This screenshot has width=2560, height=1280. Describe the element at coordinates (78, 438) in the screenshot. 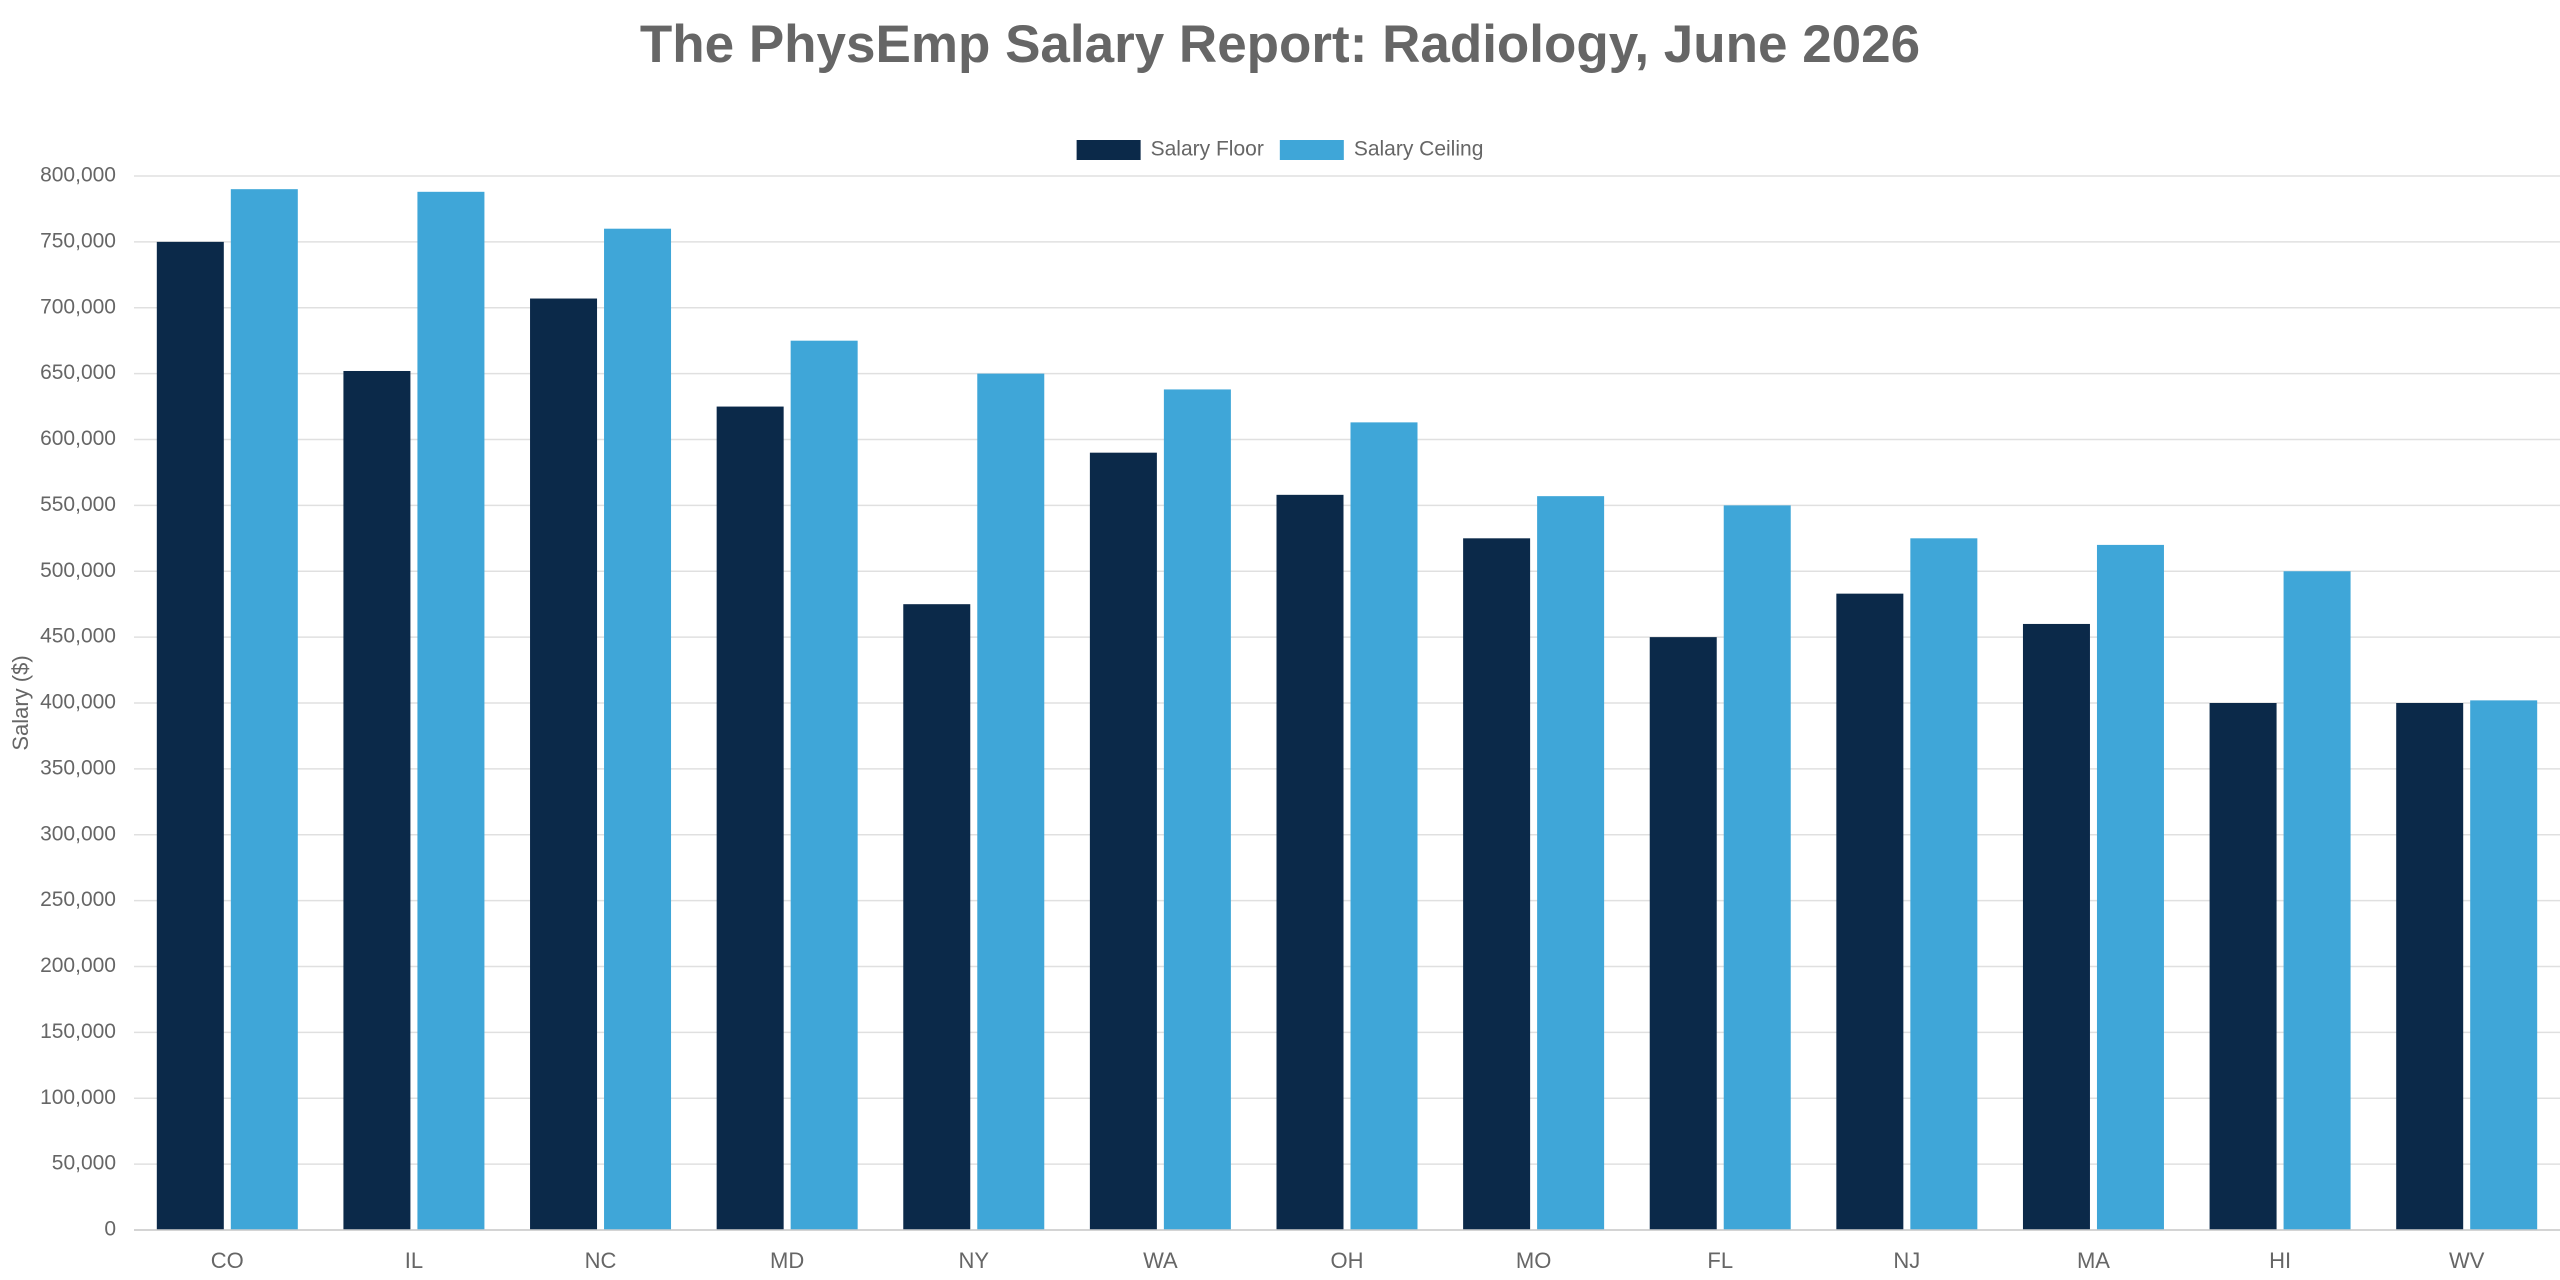

I see `y-tick-label: 600,000` at that location.